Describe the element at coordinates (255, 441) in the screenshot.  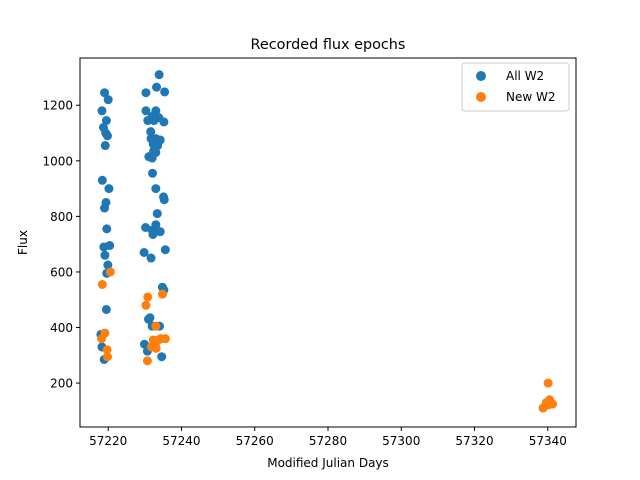
I see `x-tick-label: 57260` at that location.